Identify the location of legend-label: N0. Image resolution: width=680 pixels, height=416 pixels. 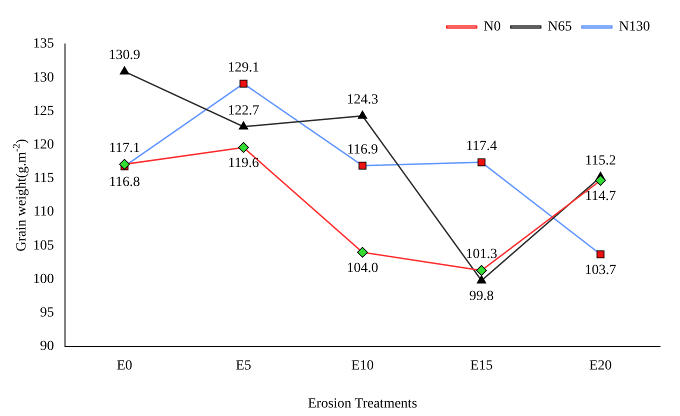
(492, 27).